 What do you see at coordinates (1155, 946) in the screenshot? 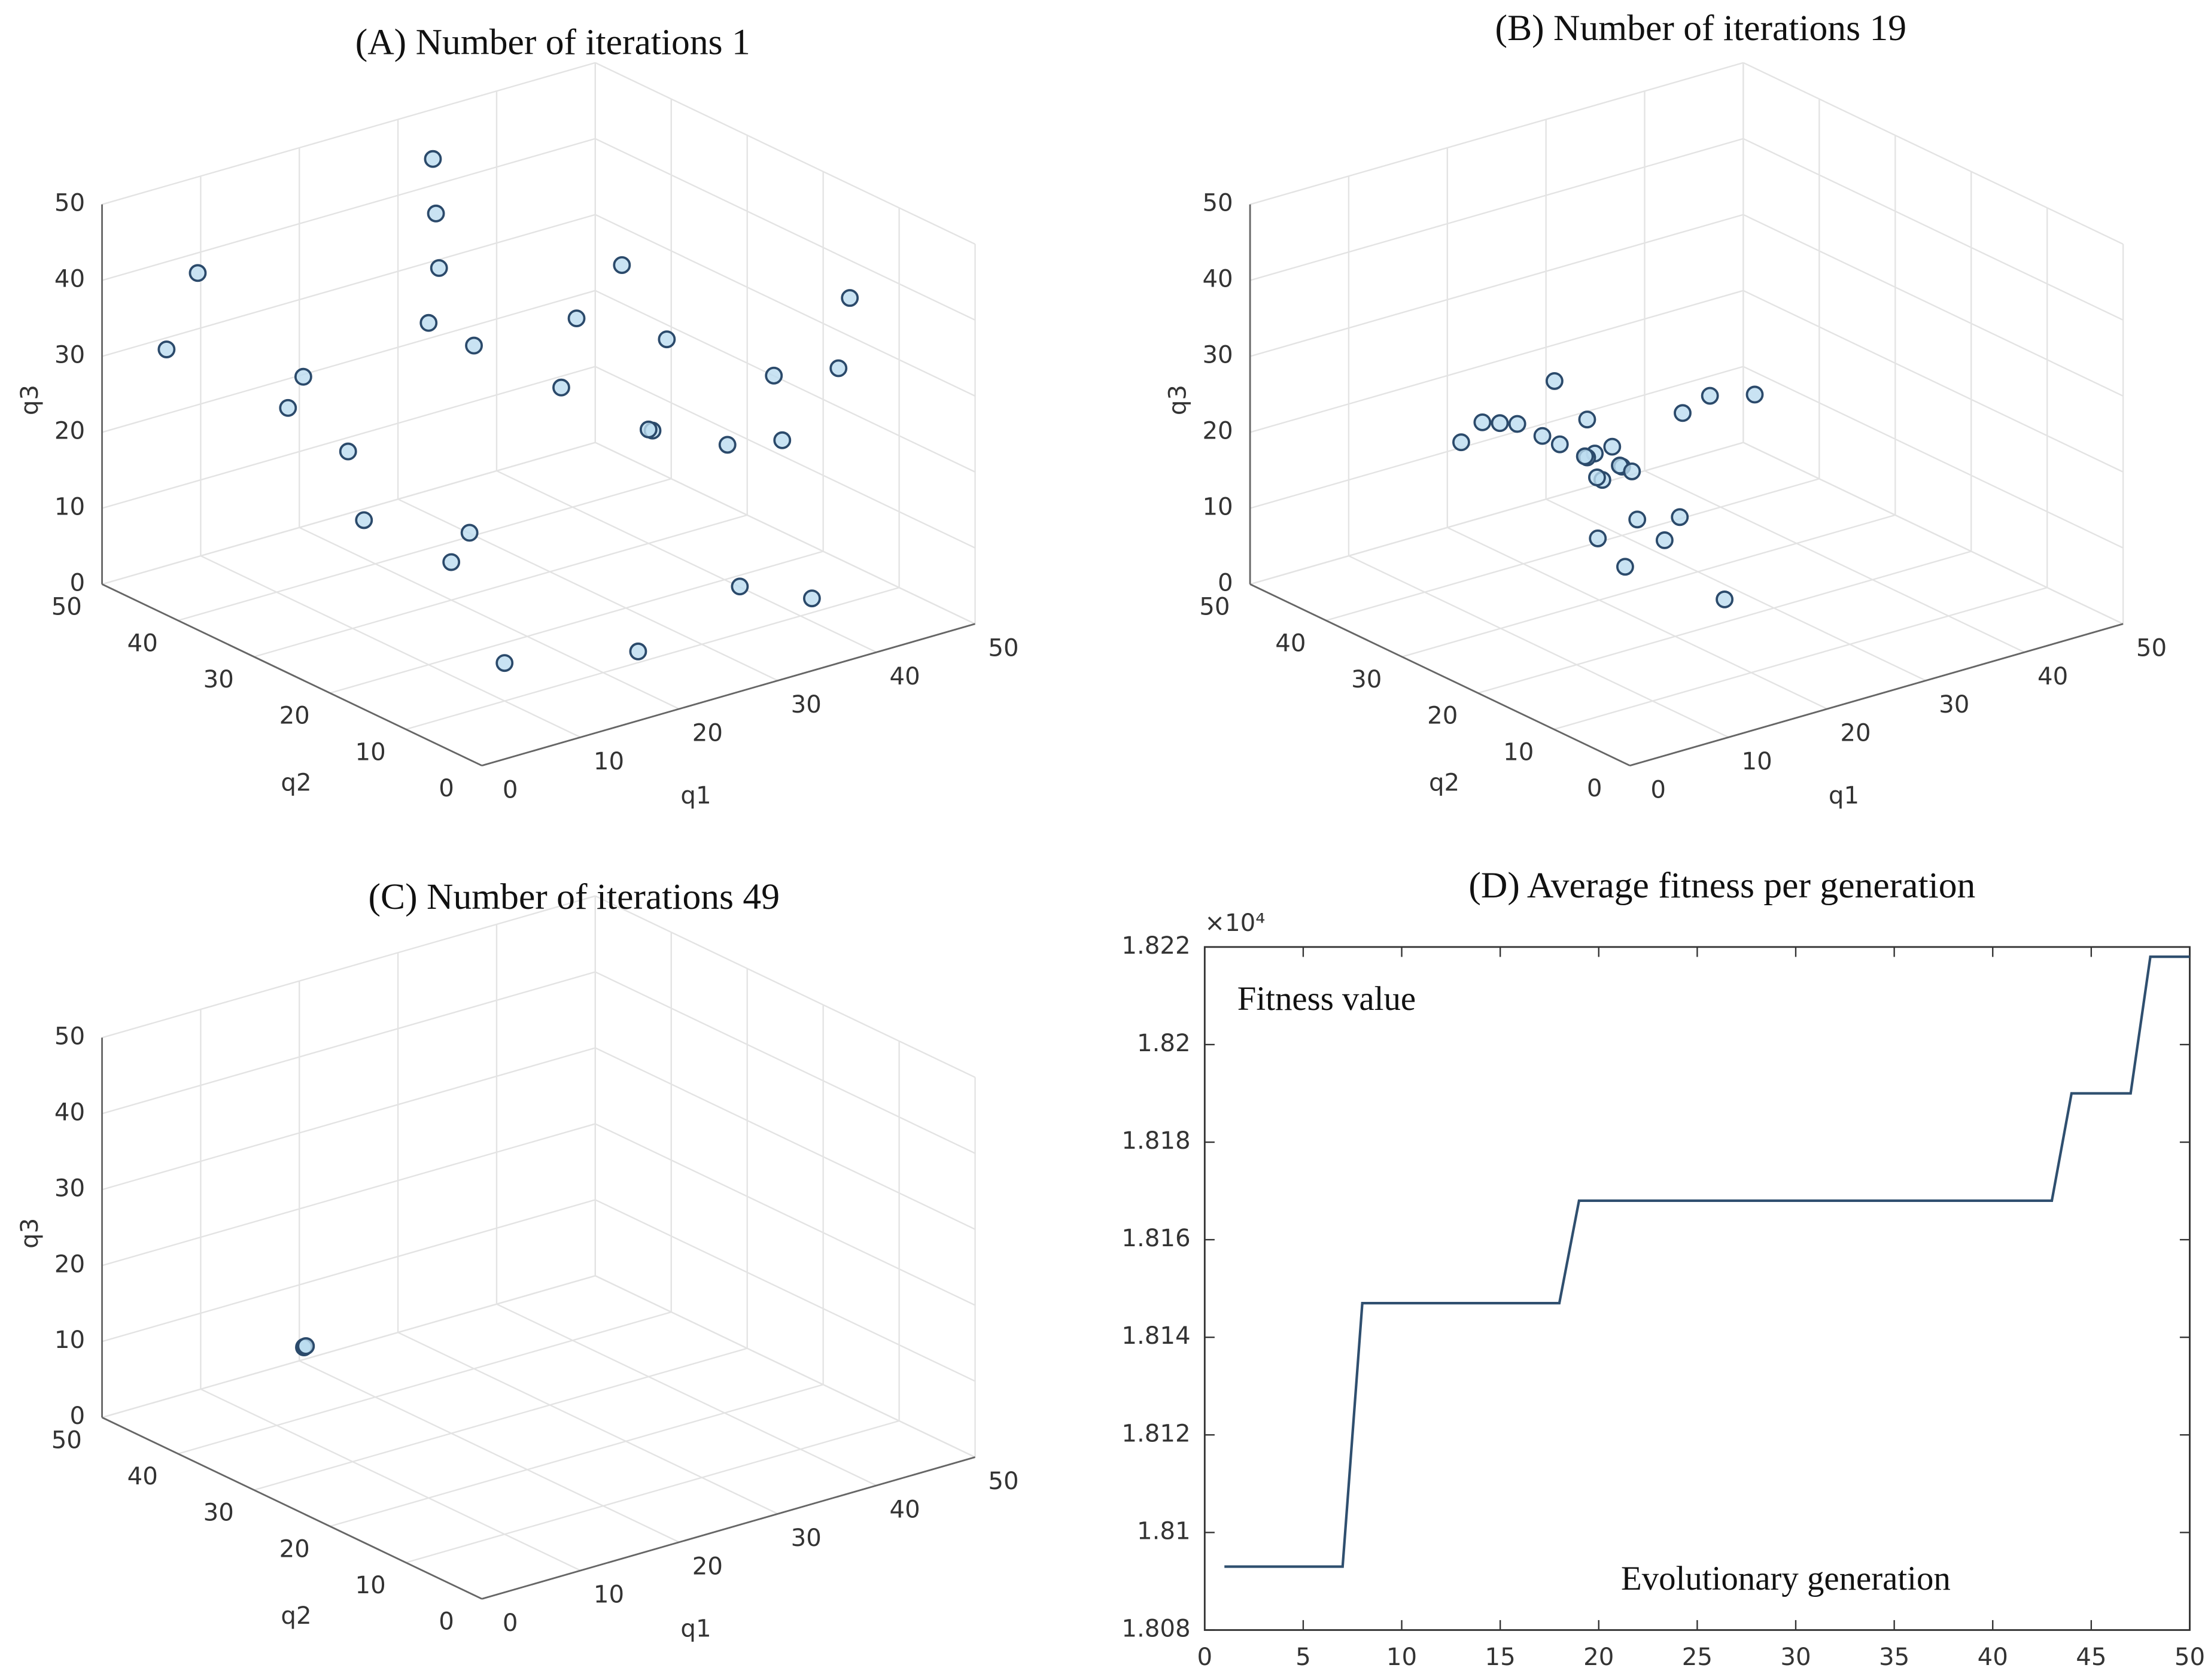
I see `y-tick-label: 1.822` at bounding box center [1155, 946].